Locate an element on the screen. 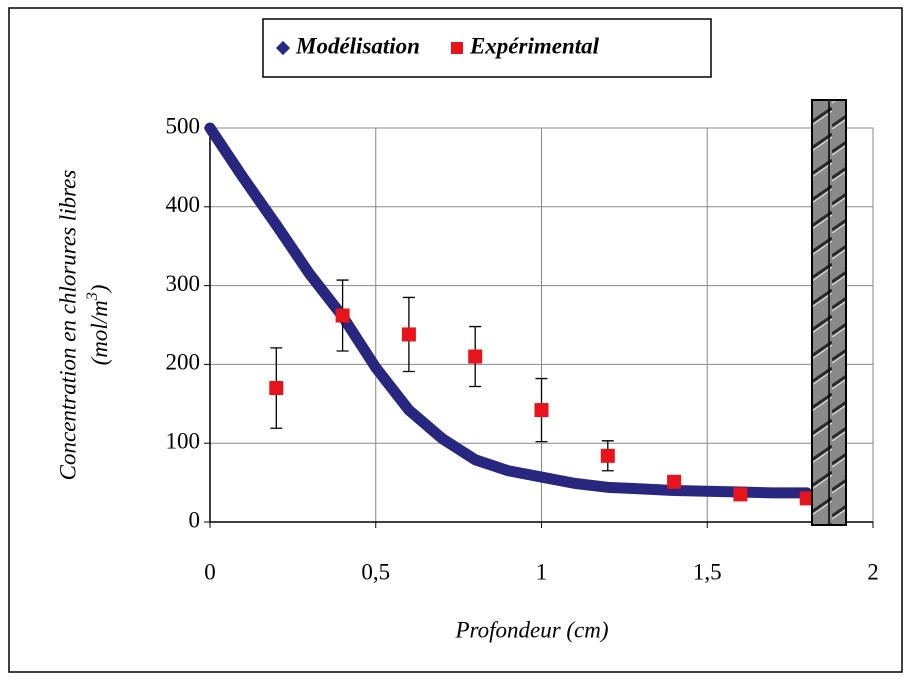 Image resolution: width=911 pixels, height=686 pixels. x-tick-label: 1,5 is located at coordinates (707, 571).